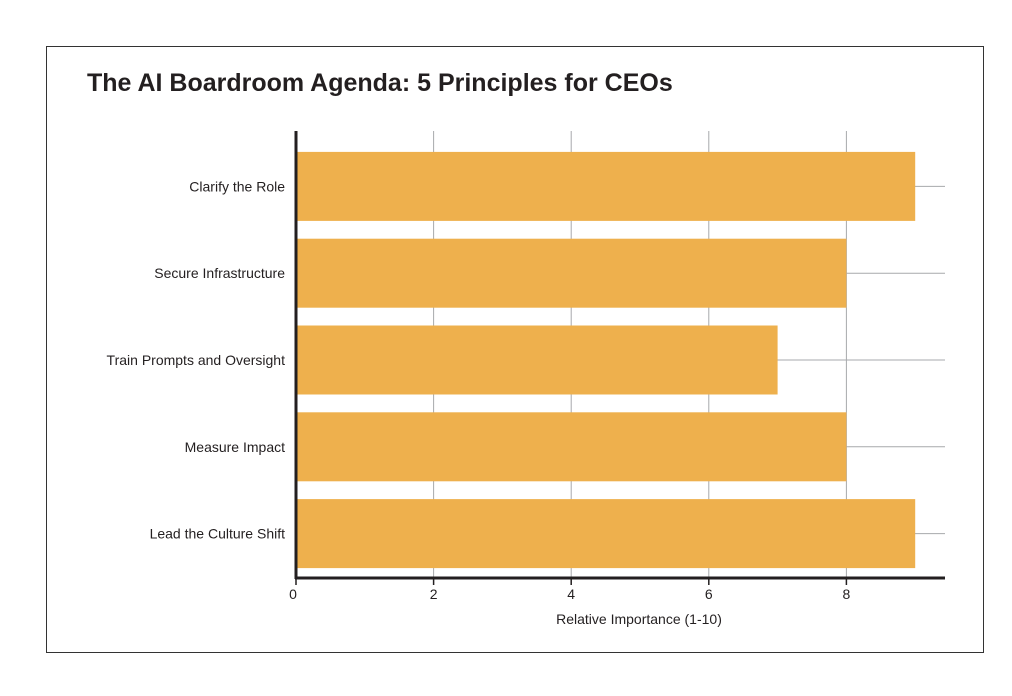 Image resolution: width=1012 pixels, height=696 pixels. Describe the element at coordinates (571, 594) in the screenshot. I see `x-tick-label: 4` at that location.